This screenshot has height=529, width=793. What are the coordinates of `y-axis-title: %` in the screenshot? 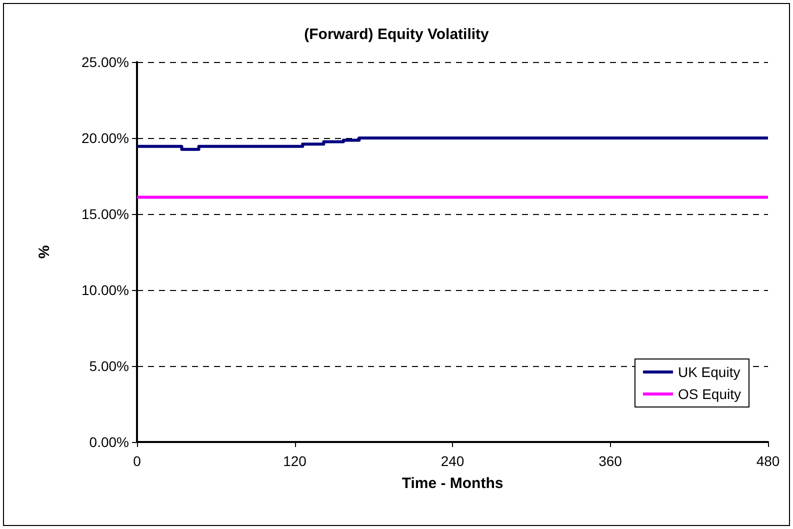 It's located at (44, 252).